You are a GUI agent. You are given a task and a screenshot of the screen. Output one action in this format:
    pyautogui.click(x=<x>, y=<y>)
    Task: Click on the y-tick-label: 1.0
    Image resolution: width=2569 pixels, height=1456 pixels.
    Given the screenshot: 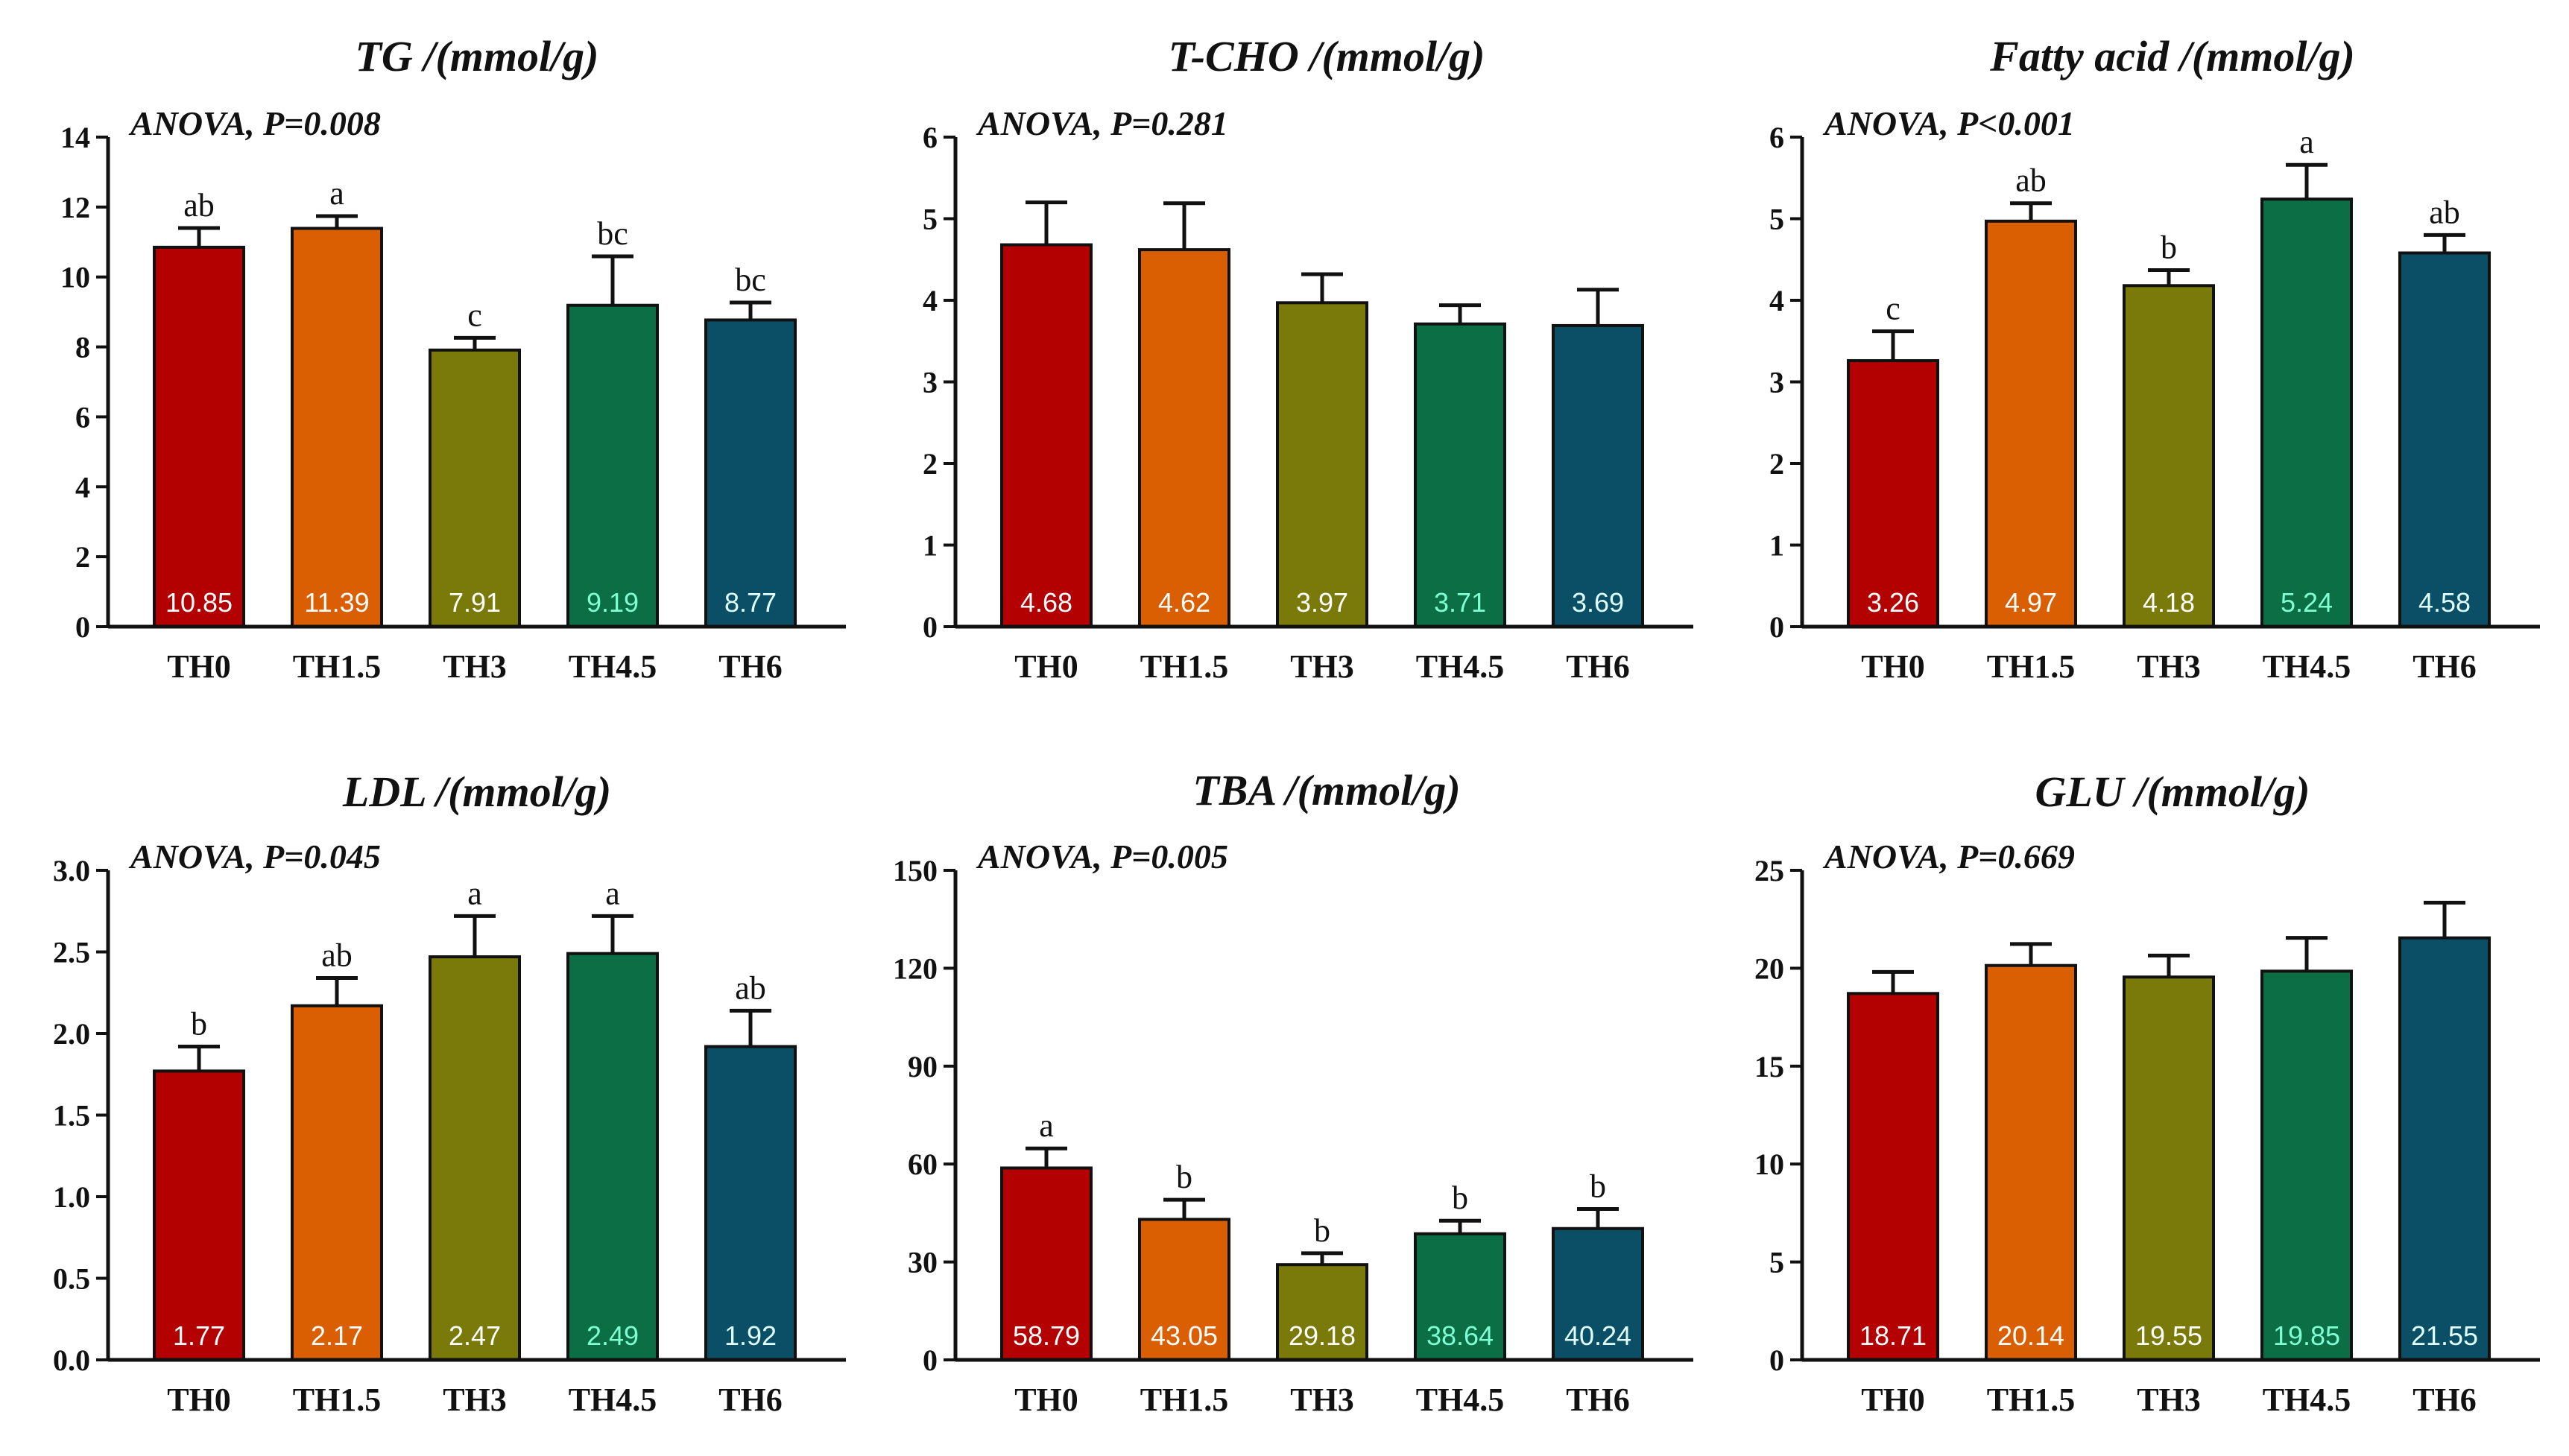 What is the action you would take?
    pyautogui.click(x=71, y=1197)
    